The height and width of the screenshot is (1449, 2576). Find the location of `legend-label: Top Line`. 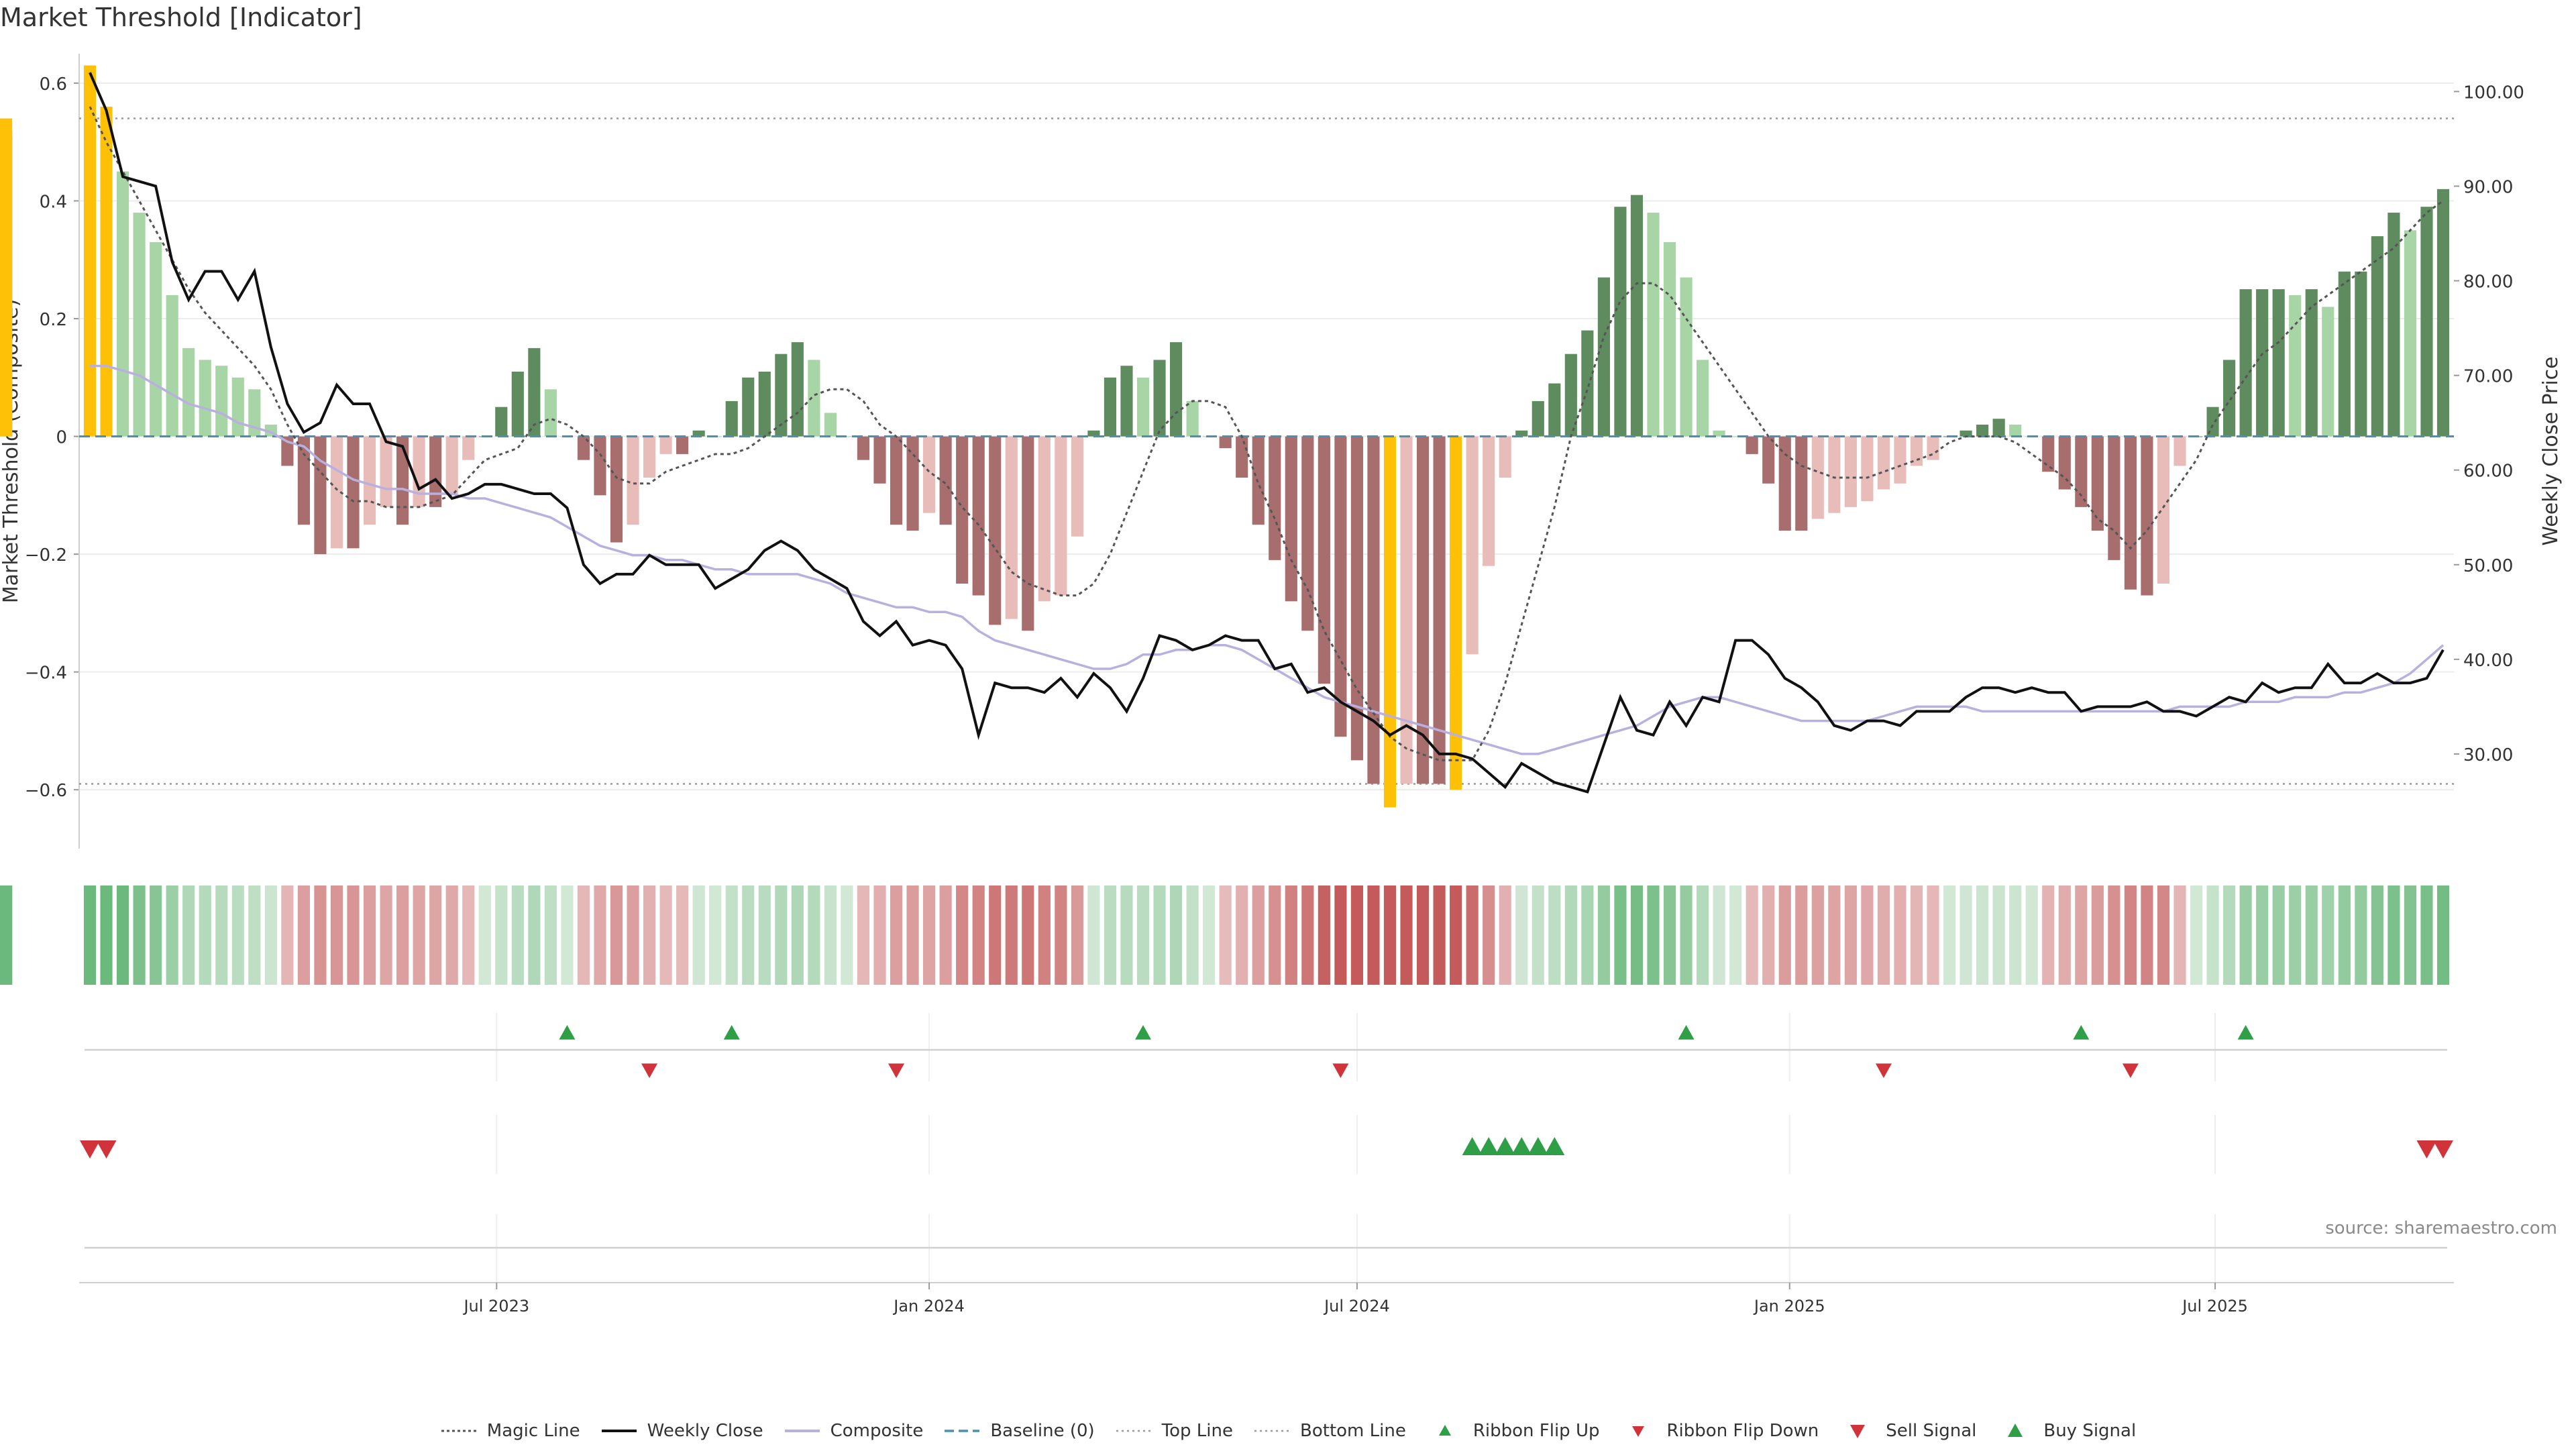

legend-label: Top Line is located at coordinates (1197, 1431).